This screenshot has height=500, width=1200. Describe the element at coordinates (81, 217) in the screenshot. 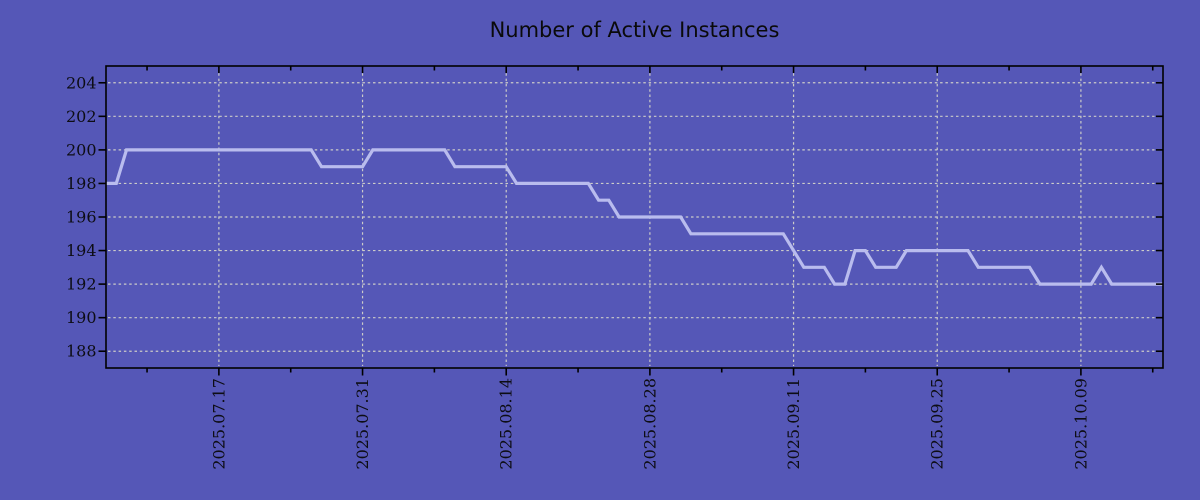

I see `y-tick-label: 196` at that location.